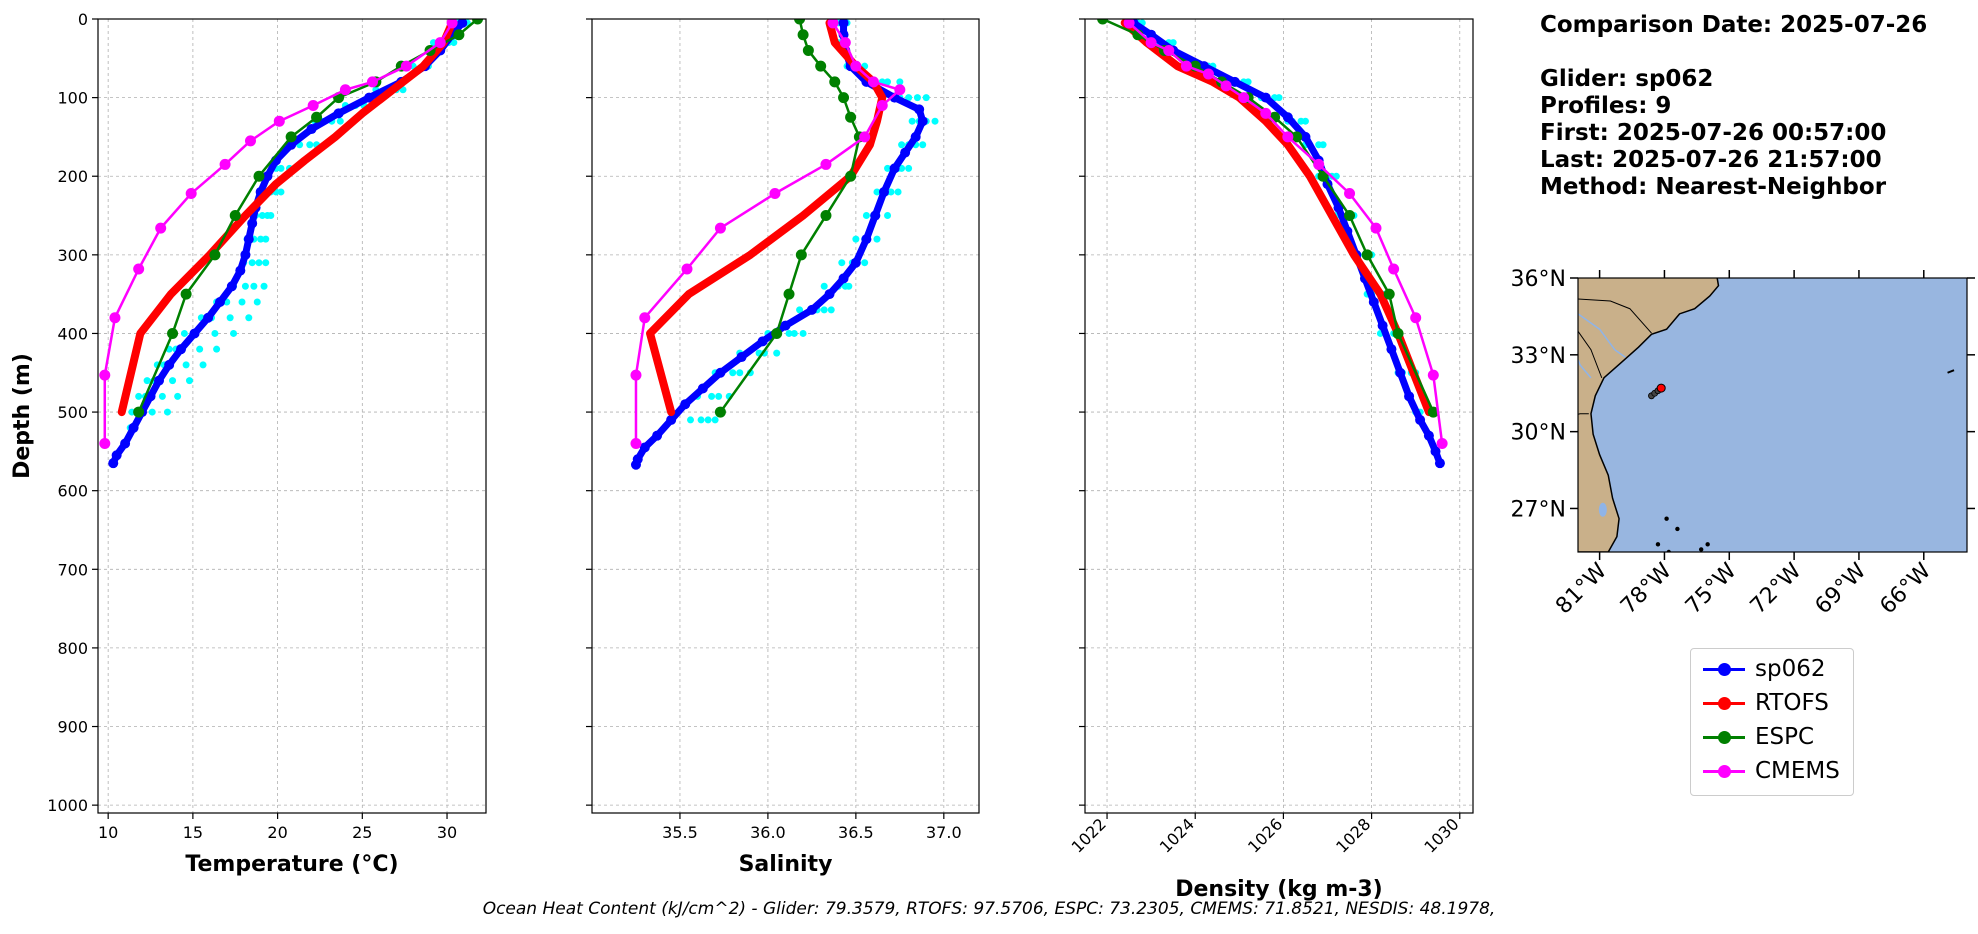  What do you see at coordinates (1724, 771) in the screenshot?
I see `legend-marker` at bounding box center [1724, 771].